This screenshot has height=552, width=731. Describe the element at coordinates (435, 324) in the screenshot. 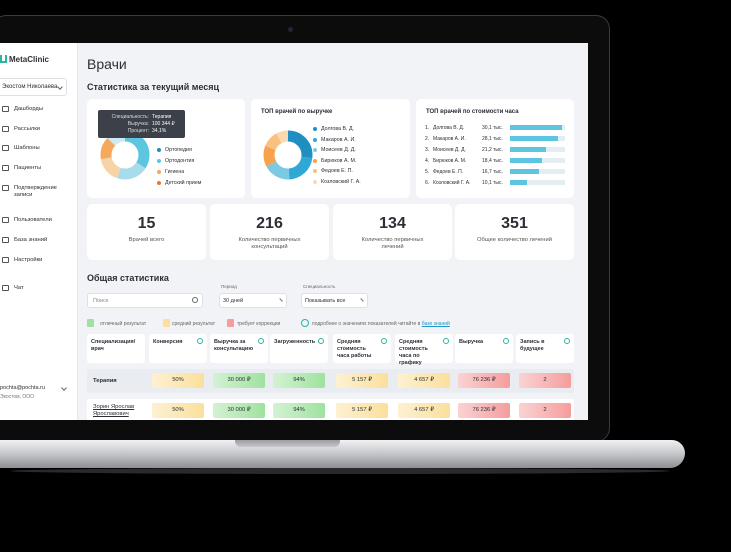

I see `note-link: базе знаний` at that location.